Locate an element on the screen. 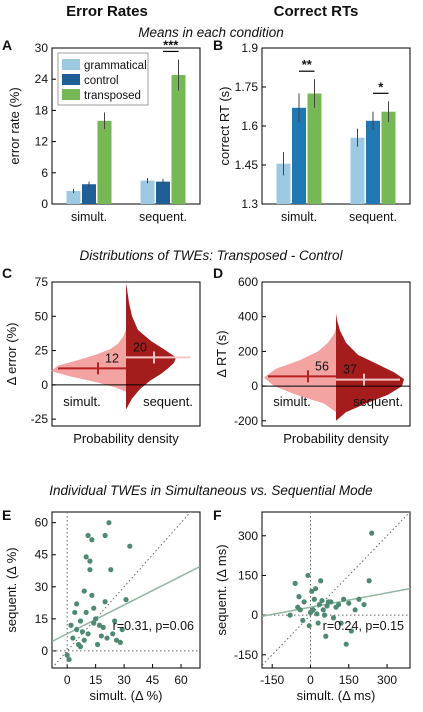 The height and width of the screenshot is (712, 423). panel-letter-d: D is located at coordinates (218, 273).